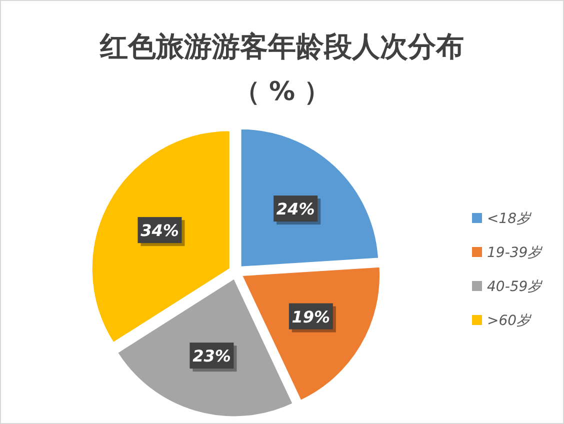  Describe the element at coordinates (159, 230) in the screenshot. I see `data-label: 34%` at that location.